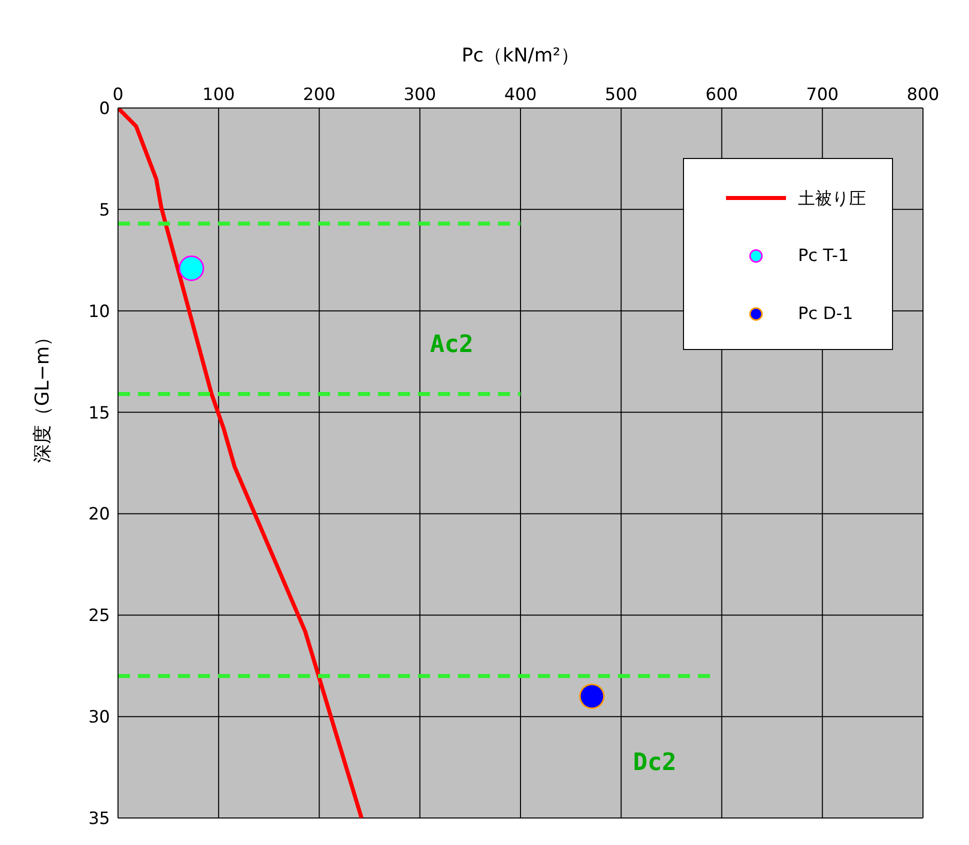  I want to click on annotation: Ac2, so click(452, 344).